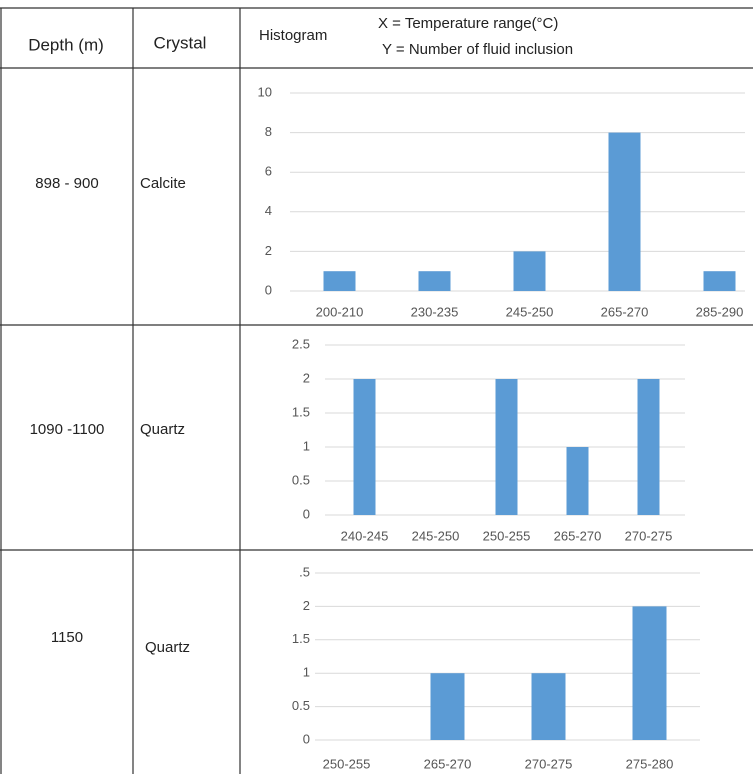 This screenshot has height=774, width=753. Describe the element at coordinates (435, 311) in the screenshot. I see `x-tick-label: 230-235` at that location.